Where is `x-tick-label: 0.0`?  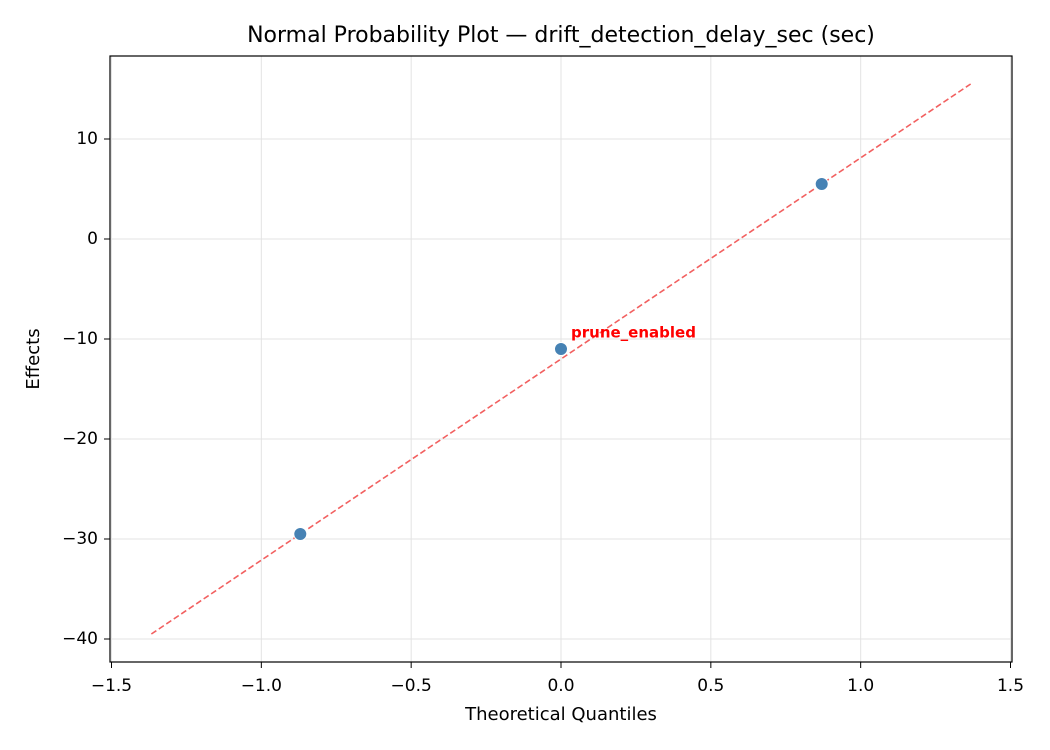
x-tick-label: 0.0 is located at coordinates (560, 686).